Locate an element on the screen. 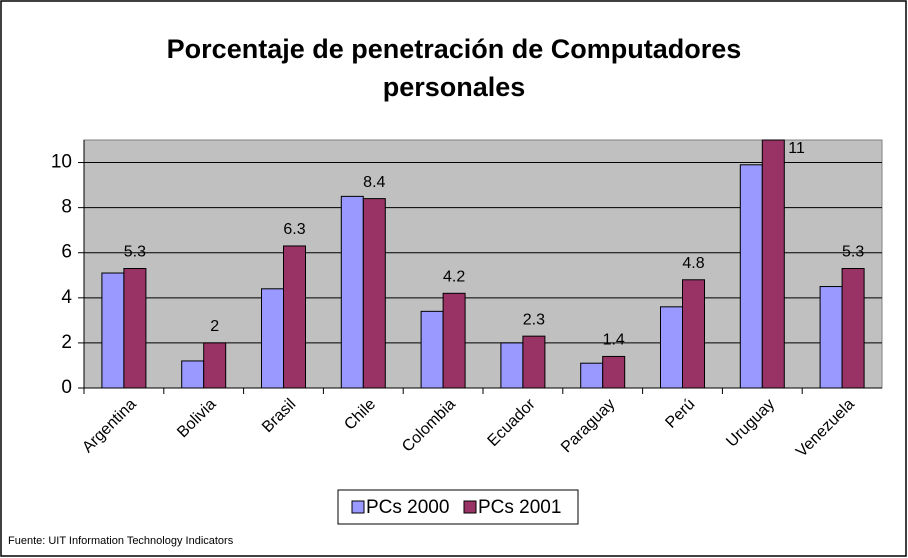 The image size is (908, 558). y-tick-label: 10 is located at coordinates (61, 162).